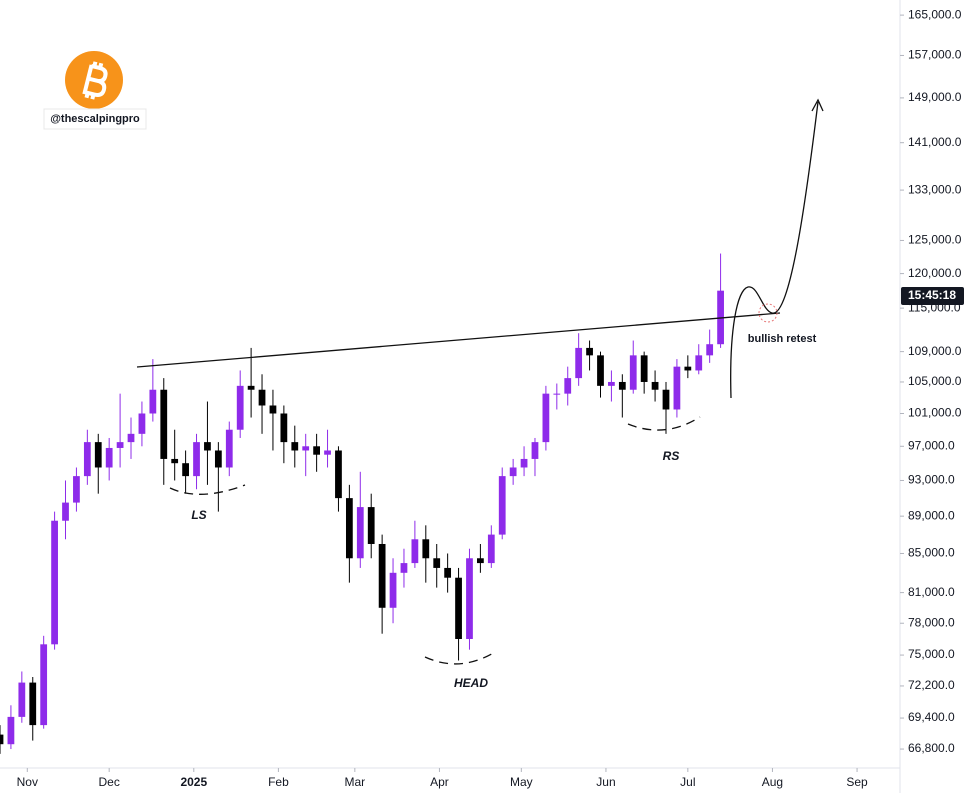 This screenshot has width=977, height=793. I want to click on x-tick-label: Jun, so click(605, 782).